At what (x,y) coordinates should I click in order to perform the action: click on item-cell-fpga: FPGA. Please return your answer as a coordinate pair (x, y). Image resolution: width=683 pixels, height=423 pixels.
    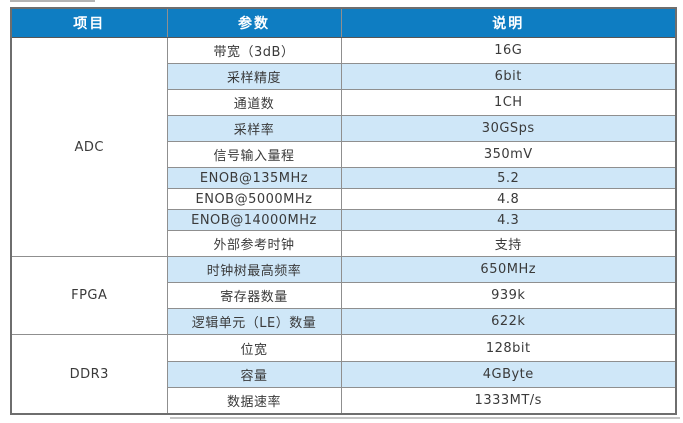
    Looking at the image, I should click on (89, 296).